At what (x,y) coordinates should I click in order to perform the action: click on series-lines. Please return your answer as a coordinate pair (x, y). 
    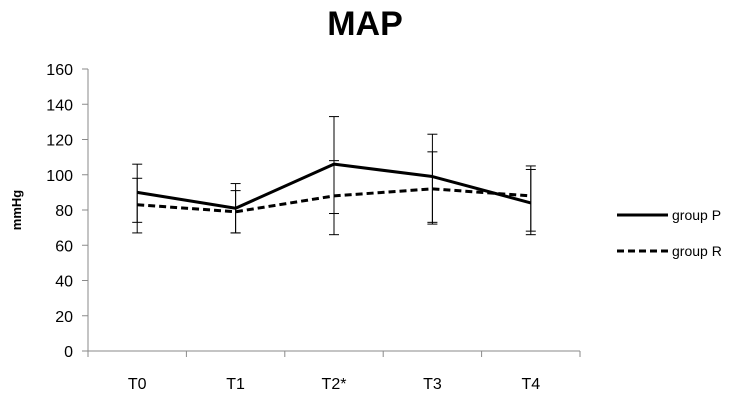
    Looking at the image, I should click on (334, 188).